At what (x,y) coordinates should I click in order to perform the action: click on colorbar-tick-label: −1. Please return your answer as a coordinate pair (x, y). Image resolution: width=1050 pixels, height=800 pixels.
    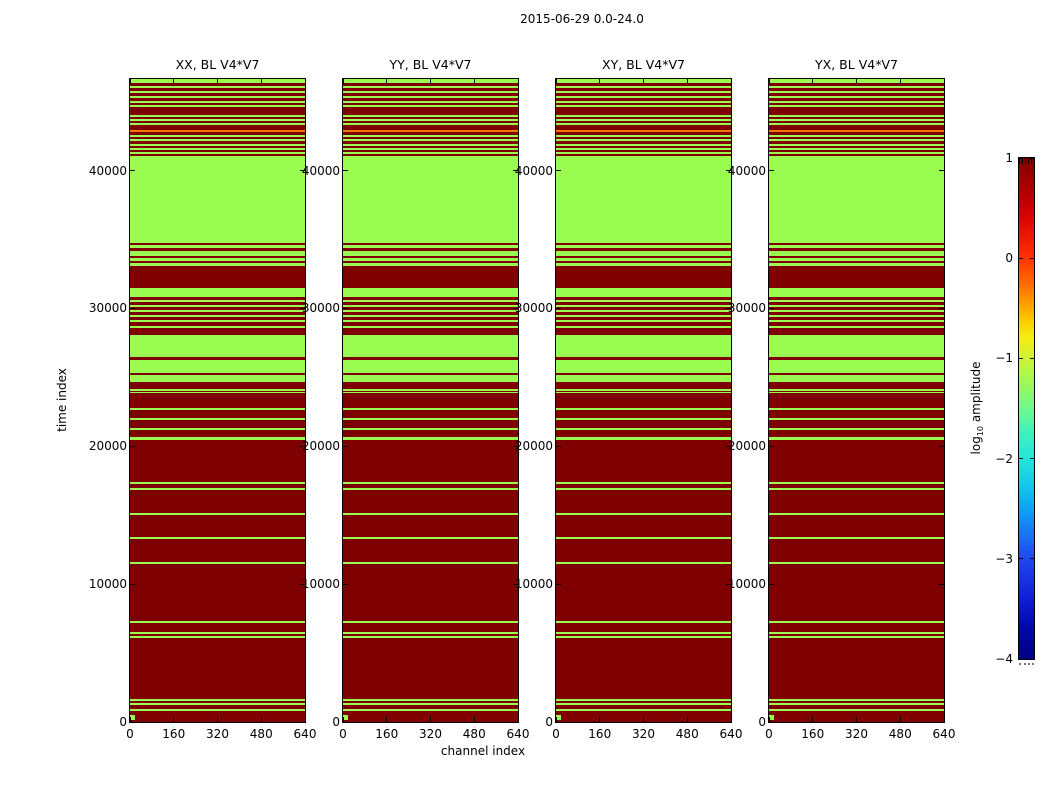
    Looking at the image, I should click on (1004, 358).